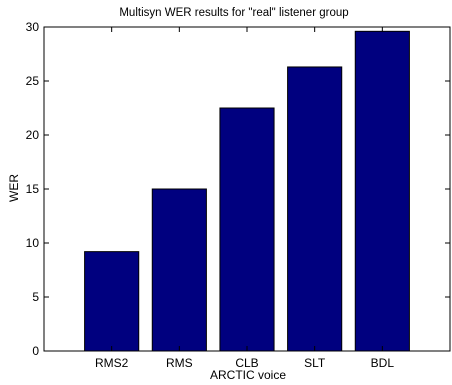 The width and height of the screenshot is (452, 385). What do you see at coordinates (246, 363) in the screenshot?
I see `x-tick-label: CLB` at bounding box center [246, 363].